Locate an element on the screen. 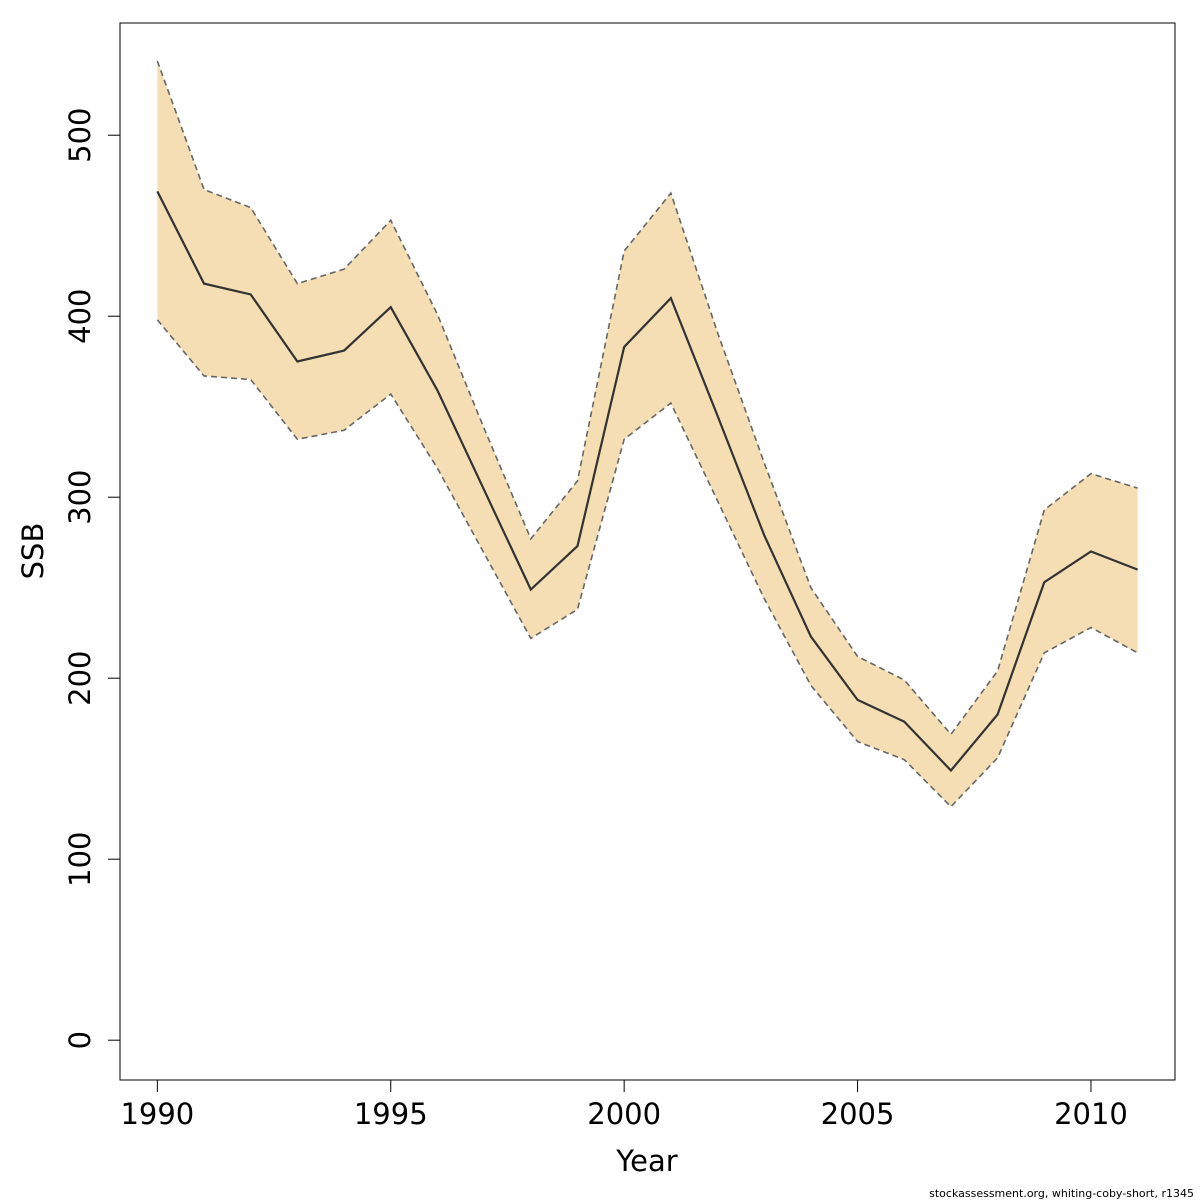 The image size is (1200, 1200). x-axis-title: Year is located at coordinates (646, 1161).